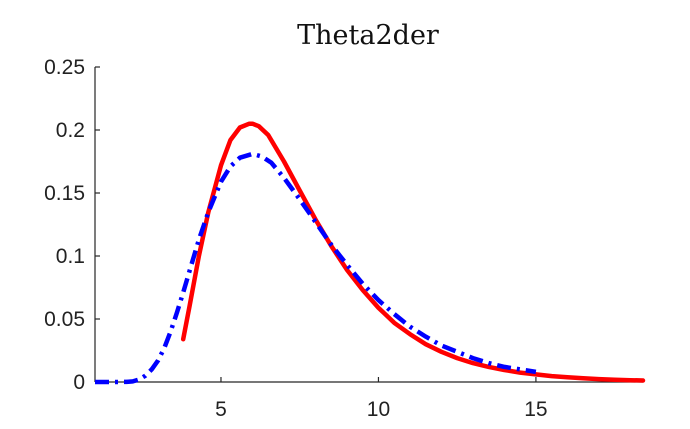  I want to click on x-tick-label: 5, so click(221, 409).